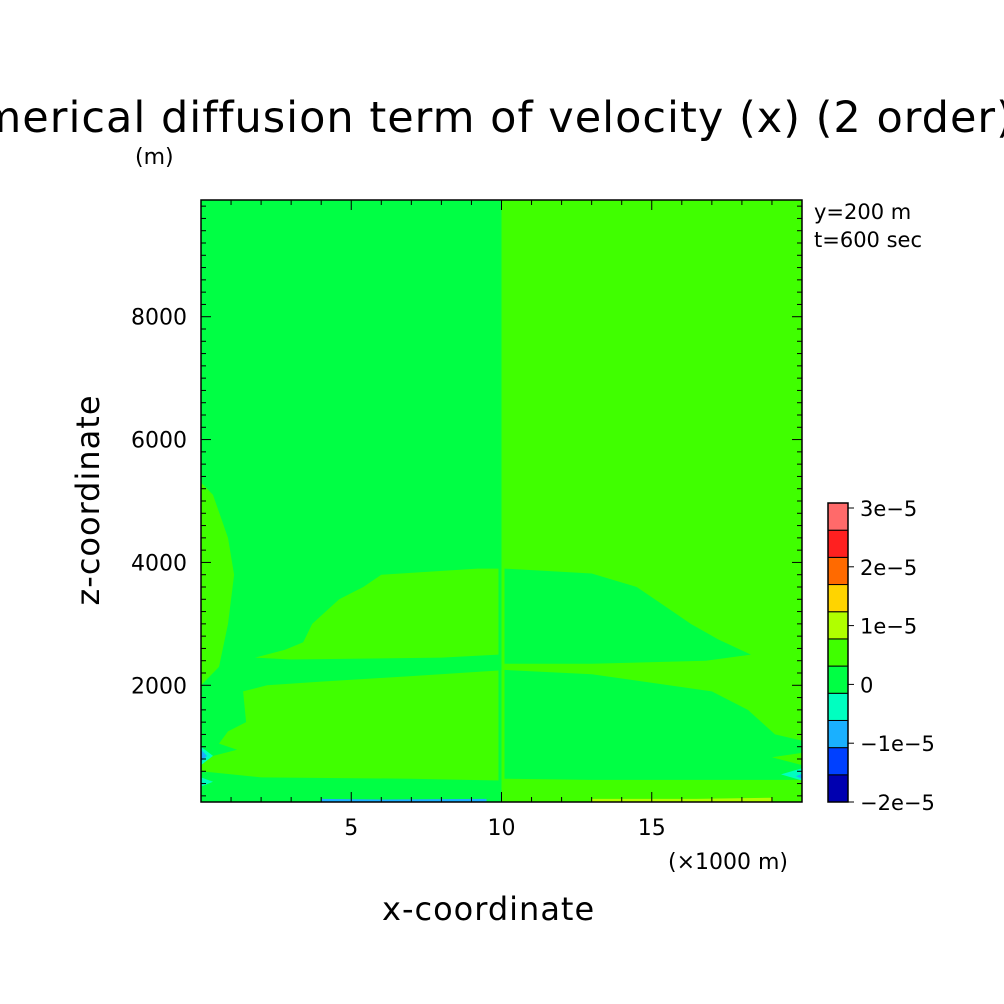 The width and height of the screenshot is (1004, 1004). Describe the element at coordinates (159, 686) in the screenshot. I see `y-tick-label: 2000` at that location.